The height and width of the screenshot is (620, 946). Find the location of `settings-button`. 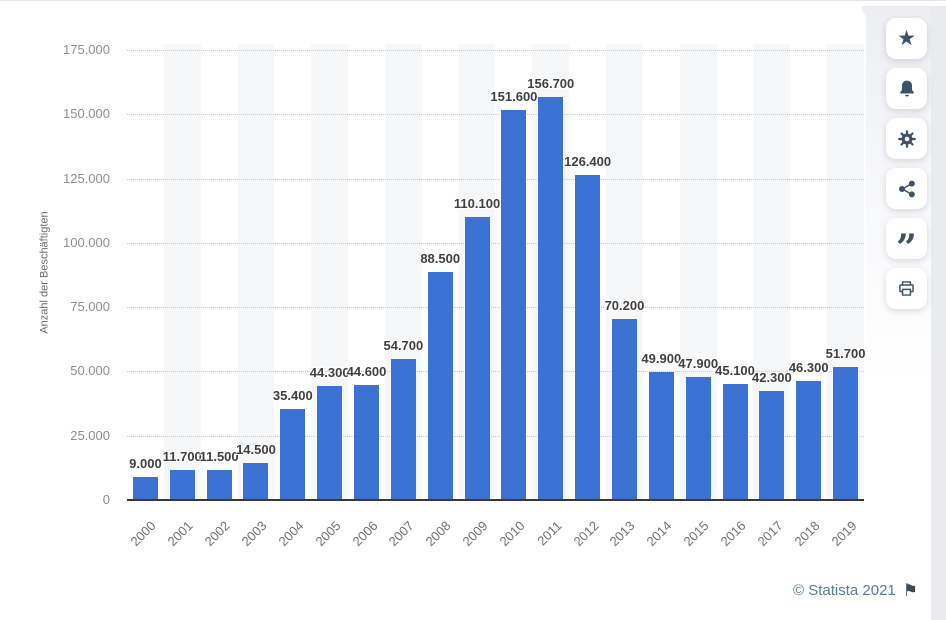

settings-button is located at coordinates (906, 138).